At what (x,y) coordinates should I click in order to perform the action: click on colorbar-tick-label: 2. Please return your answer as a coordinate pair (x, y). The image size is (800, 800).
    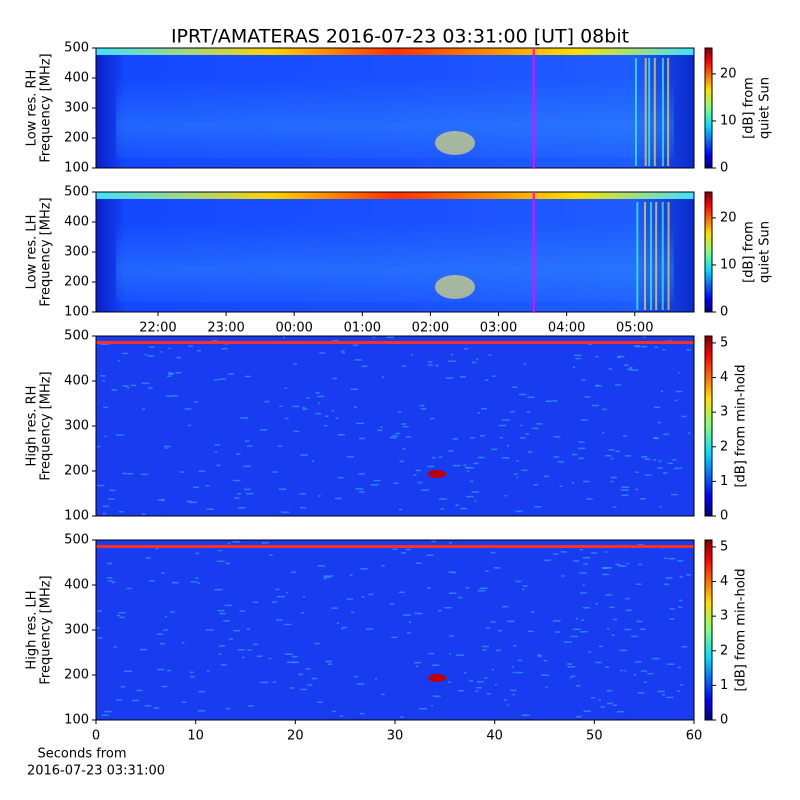
    Looking at the image, I should click on (724, 446).